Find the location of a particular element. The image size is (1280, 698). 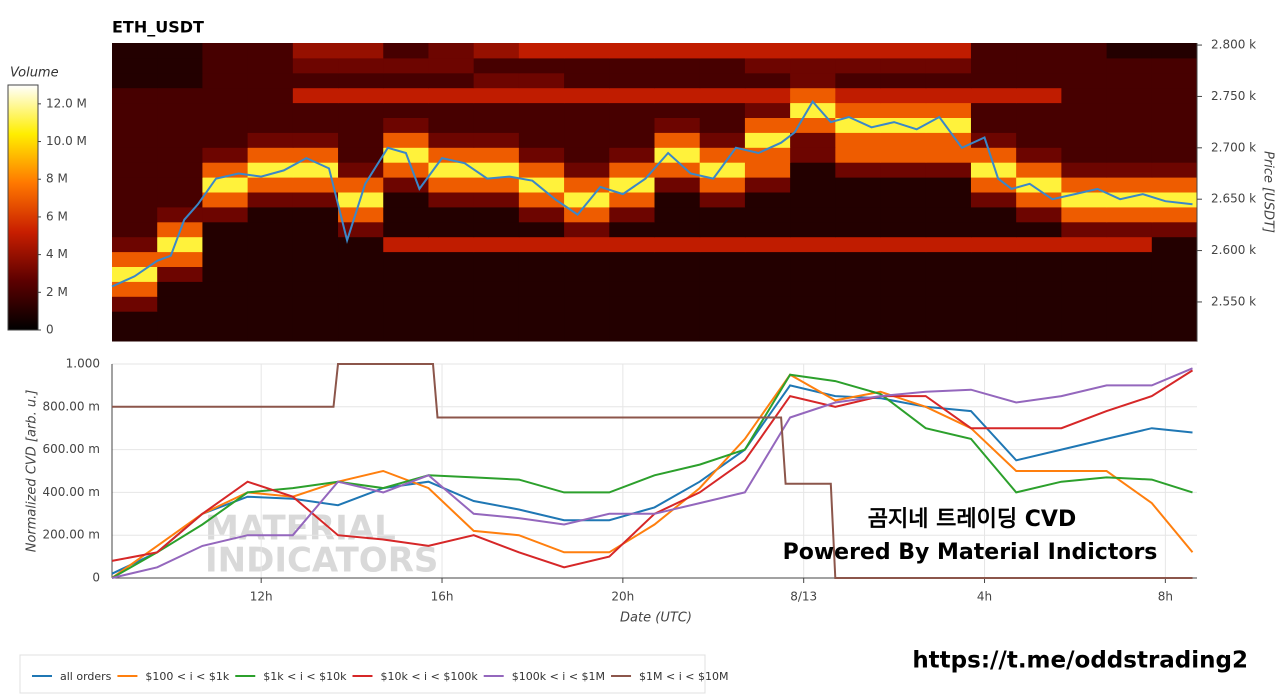

y-tick-label: 2.750 k is located at coordinates (1233, 96).